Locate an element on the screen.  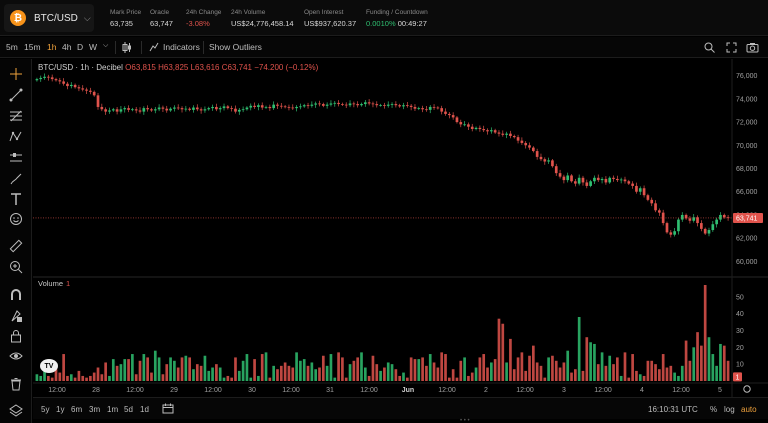
interval-5m: 5m is located at coordinates (12, 47).